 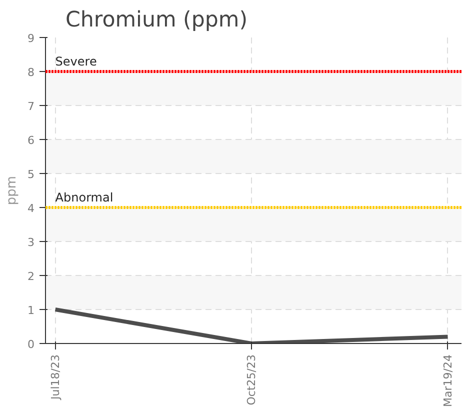 I want to click on y-axis-title: ppm, so click(x=12, y=191).